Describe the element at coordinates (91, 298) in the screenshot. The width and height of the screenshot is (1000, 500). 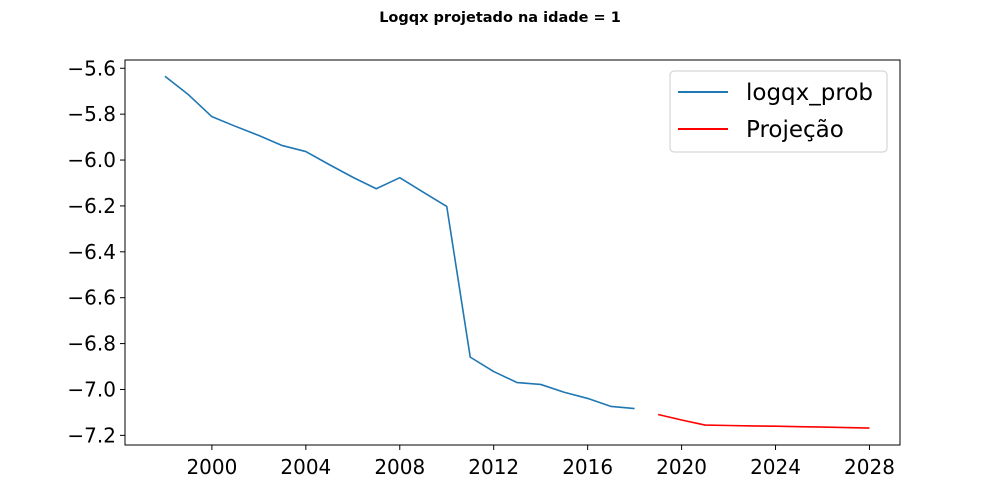
I see `y-tick-label: −6.6` at that location.